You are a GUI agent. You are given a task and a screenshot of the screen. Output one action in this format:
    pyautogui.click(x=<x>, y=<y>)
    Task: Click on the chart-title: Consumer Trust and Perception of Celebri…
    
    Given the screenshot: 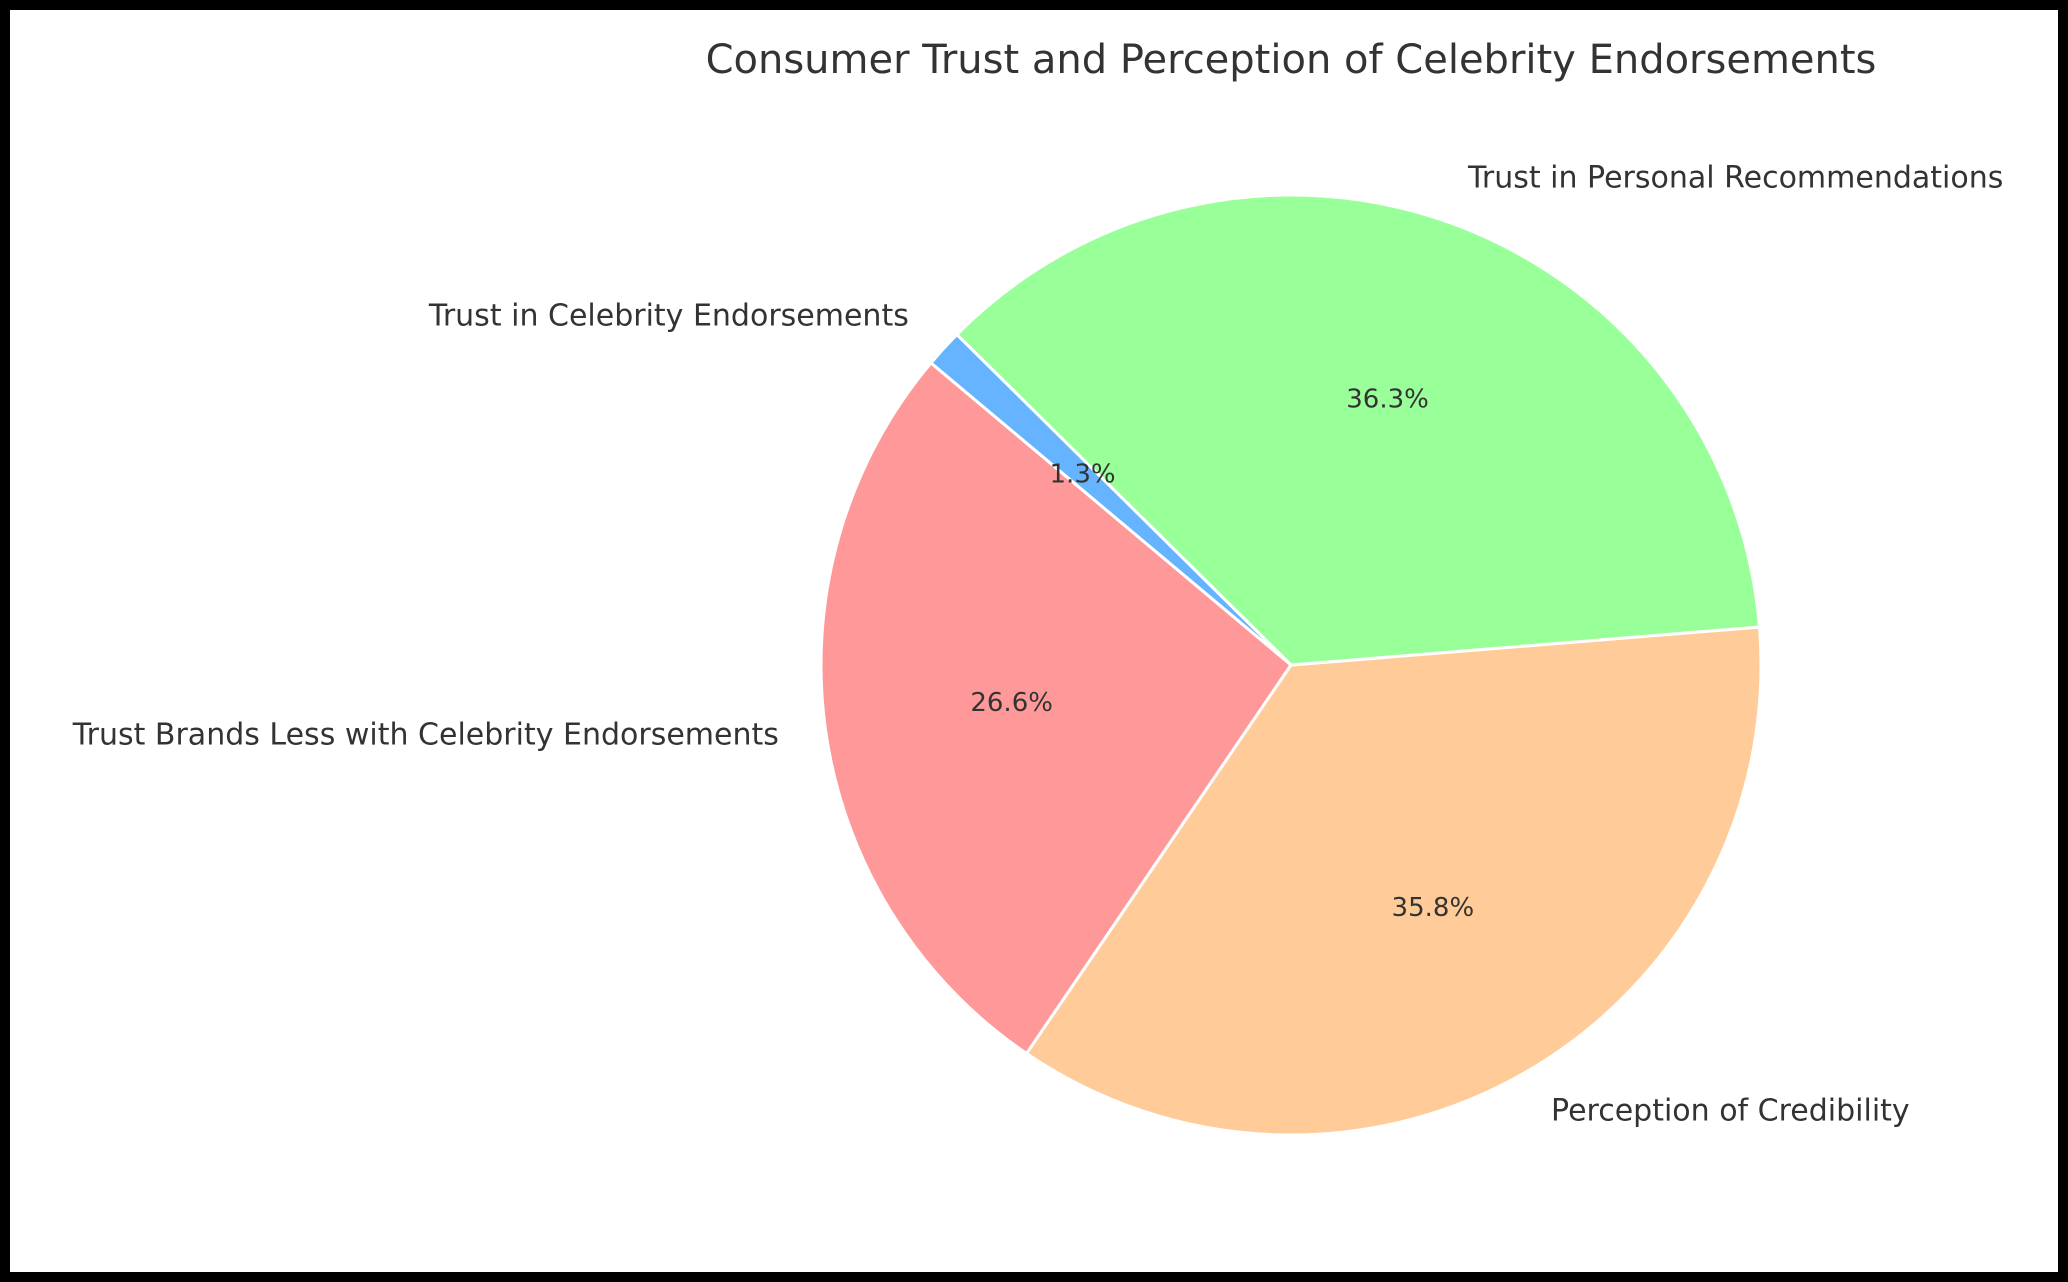 What is the action you would take?
    pyautogui.click(x=1291, y=60)
    